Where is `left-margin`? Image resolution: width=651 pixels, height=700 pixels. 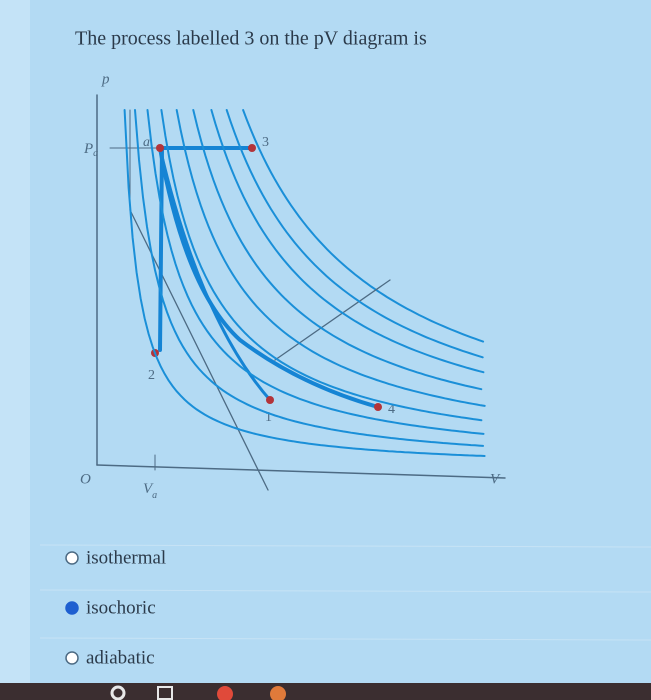
left-margin is located at coordinates (15, 350).